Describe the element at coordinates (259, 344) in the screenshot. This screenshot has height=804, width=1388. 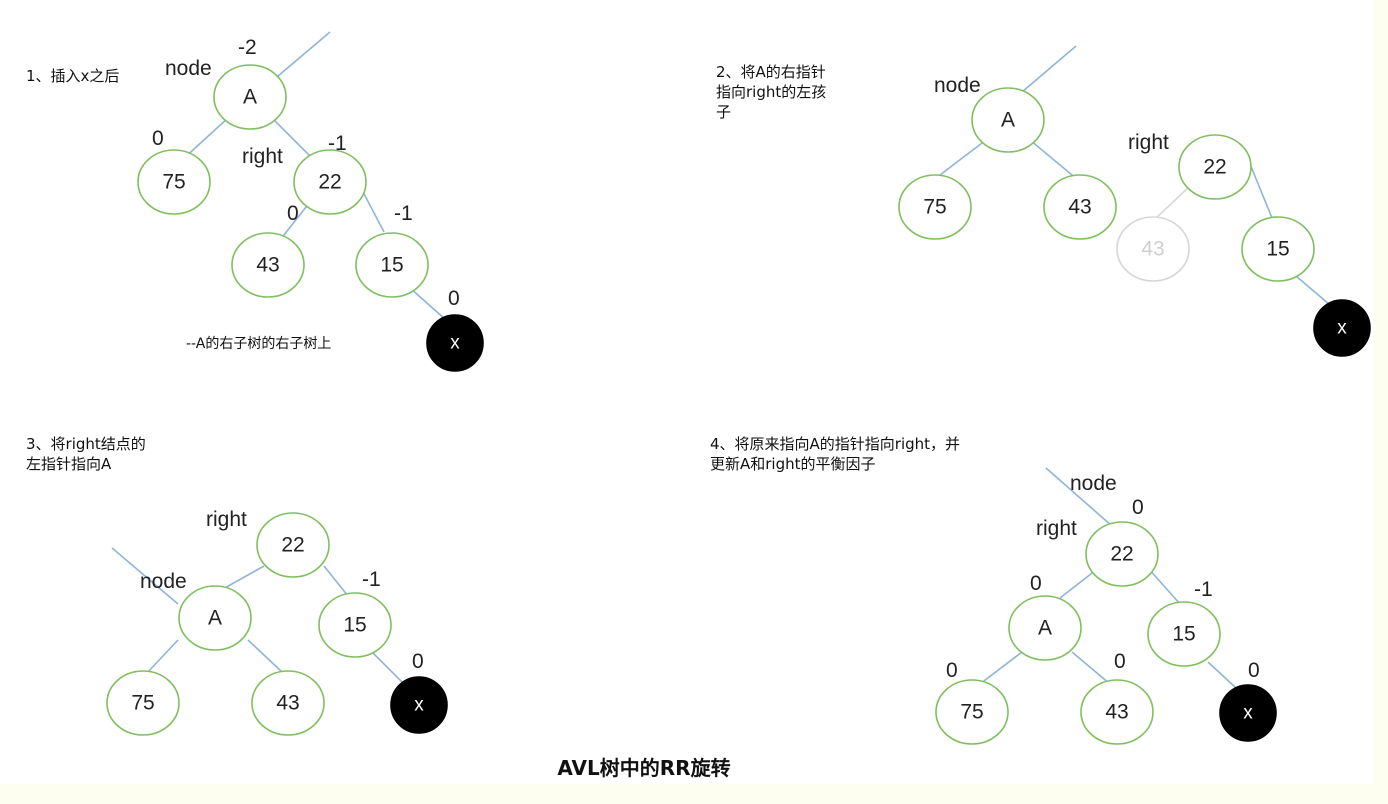
I see `step-1-note: --A的右子树的右子树上` at that location.